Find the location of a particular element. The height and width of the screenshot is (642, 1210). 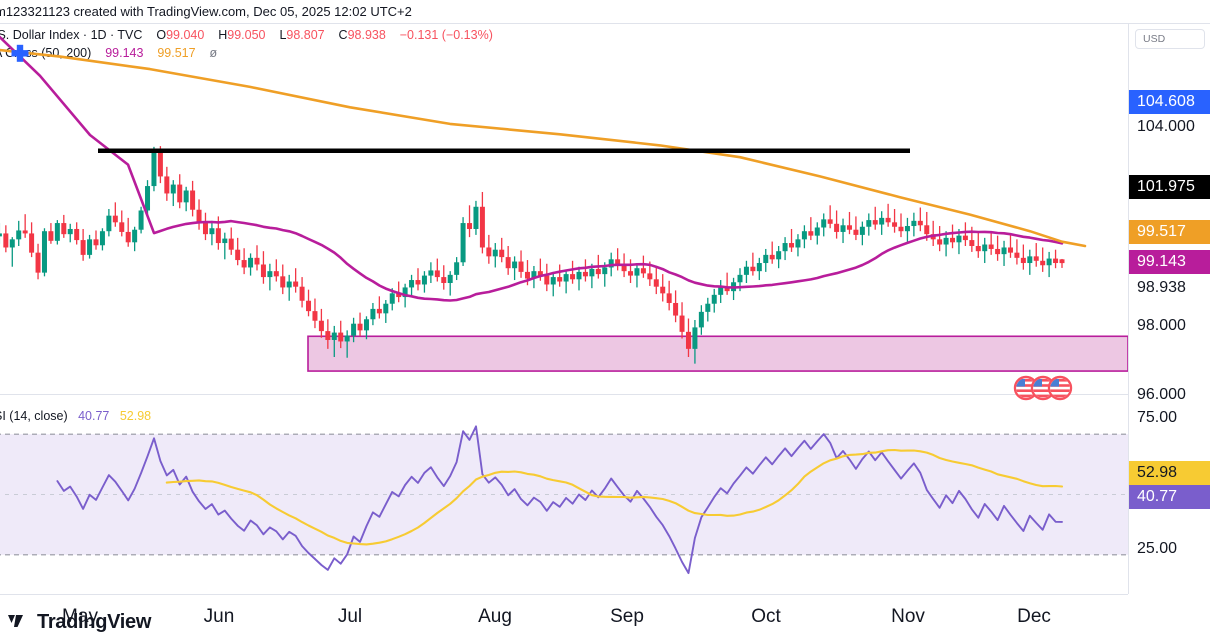

indicator-settings-icon: ø is located at coordinates (213, 53).